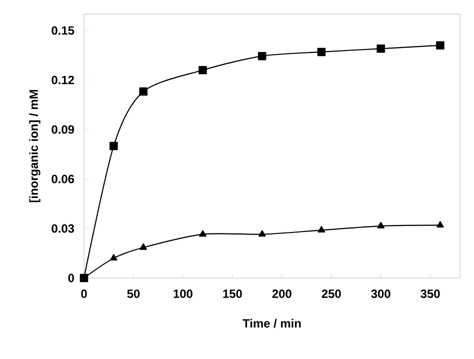 This screenshot has height=359, width=474. What do you see at coordinates (63, 179) in the screenshot?
I see `y-tick-label: 0.06` at bounding box center [63, 179].